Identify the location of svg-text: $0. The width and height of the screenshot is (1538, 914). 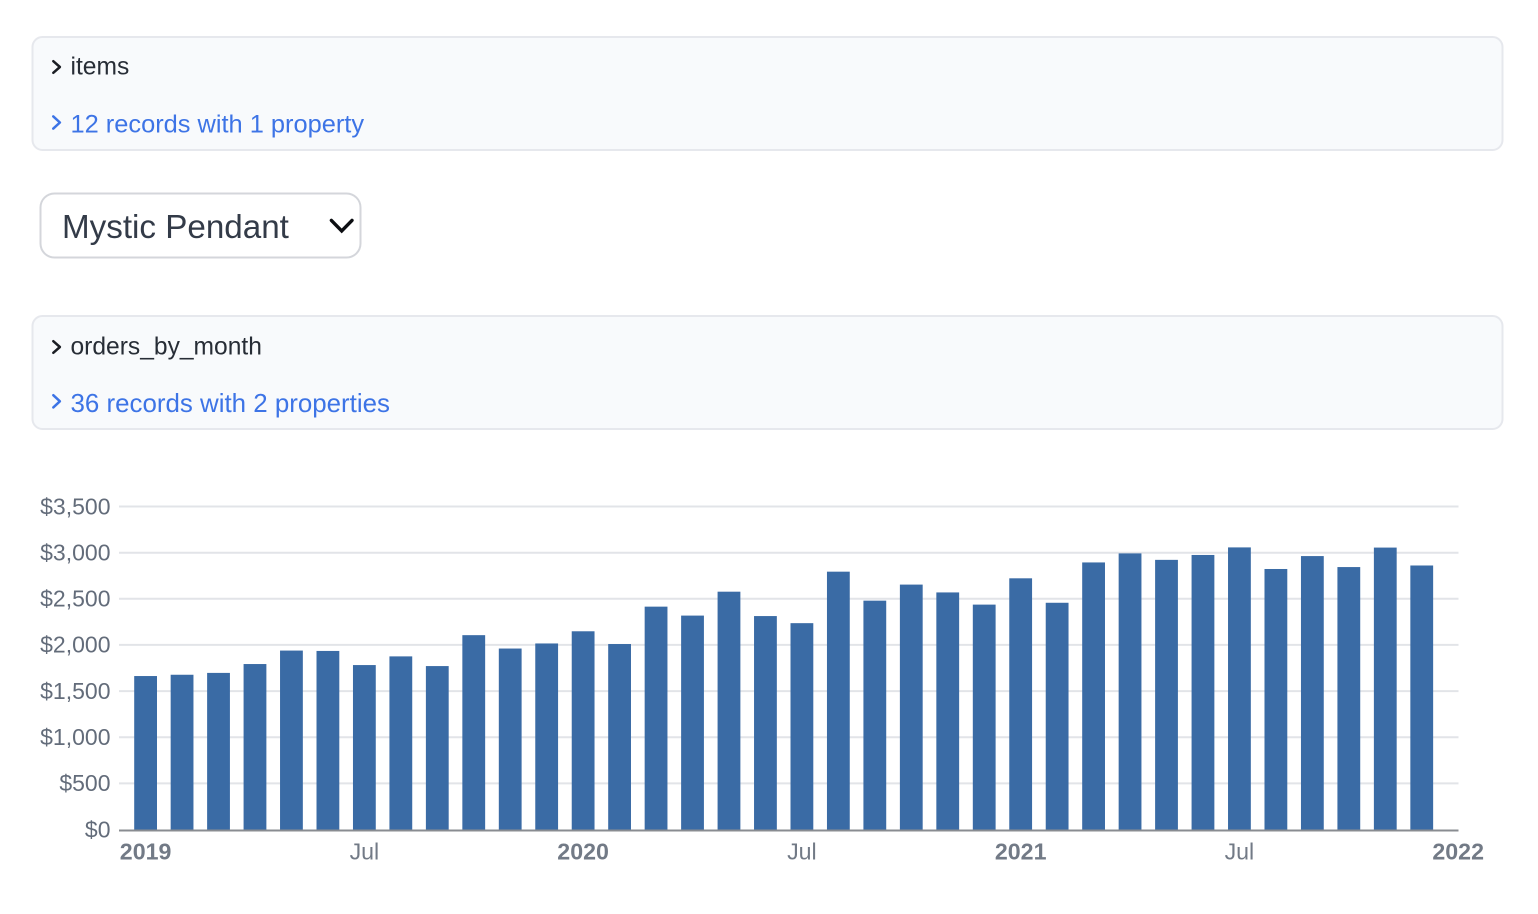
(98, 829).